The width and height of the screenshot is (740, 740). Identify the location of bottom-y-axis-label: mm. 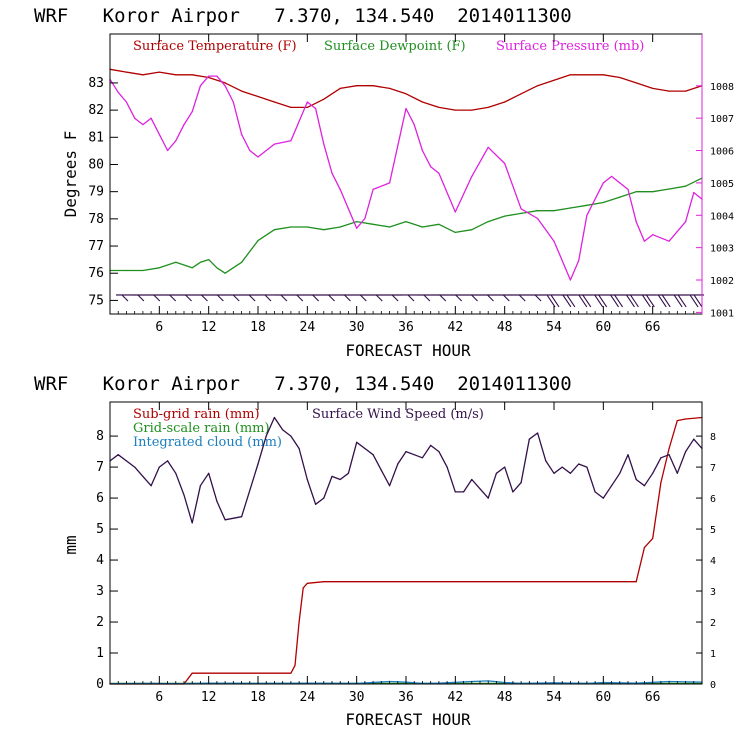
(70, 544).